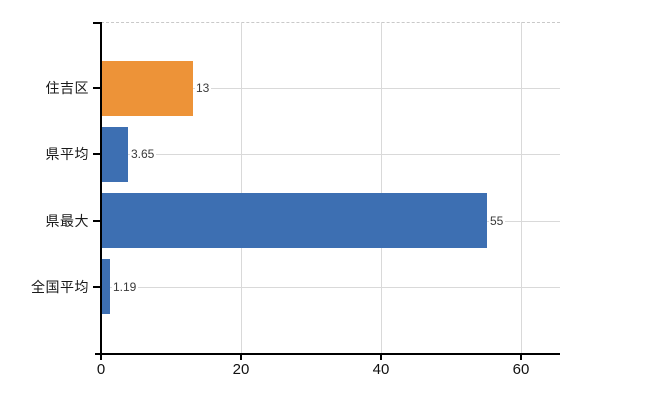  What do you see at coordinates (203, 88) in the screenshot?
I see `bar-value-label: 13` at bounding box center [203, 88].